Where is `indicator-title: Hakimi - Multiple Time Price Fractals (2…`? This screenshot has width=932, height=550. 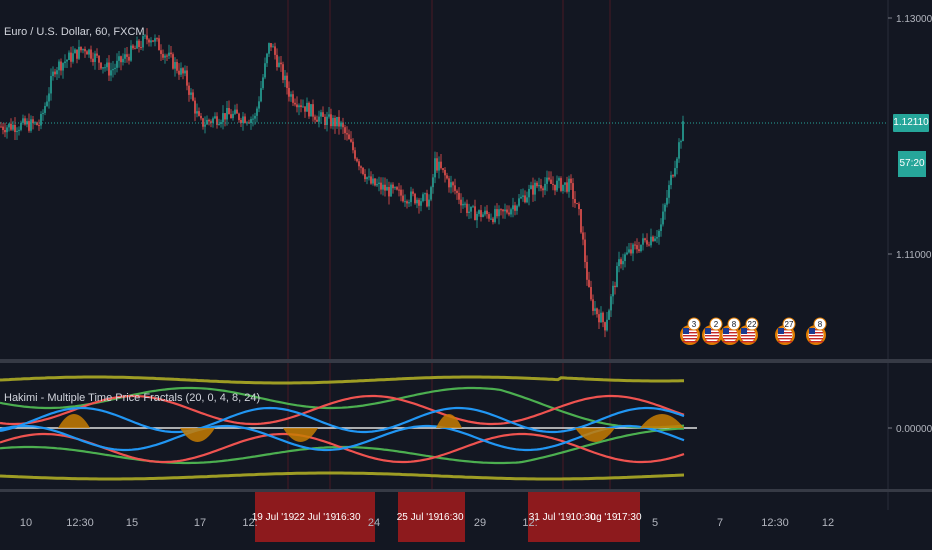 indicator-title: Hakimi - Multiple Time Price Fractals (2… is located at coordinates (132, 398).